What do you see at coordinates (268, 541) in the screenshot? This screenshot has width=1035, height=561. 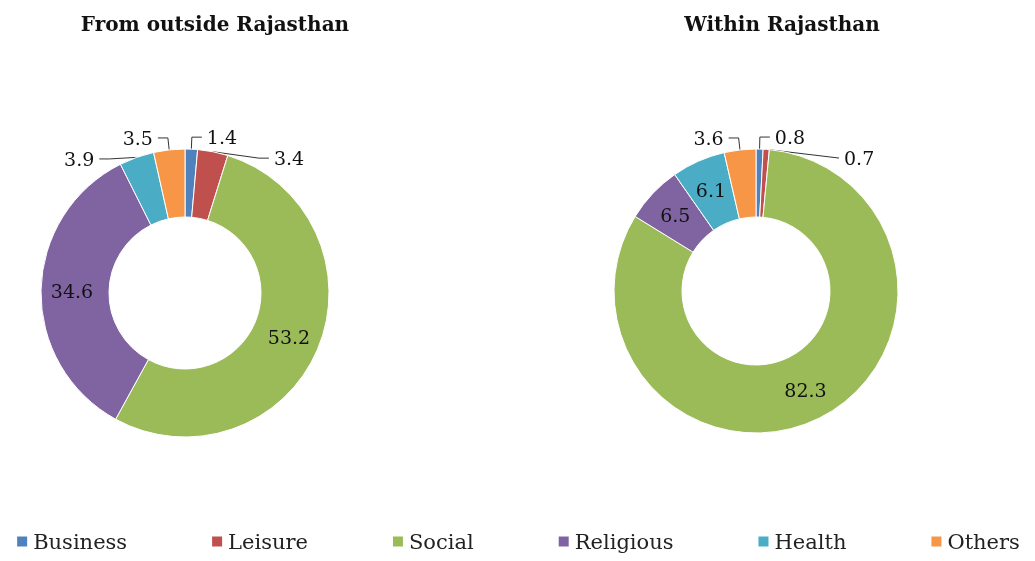 I see `legend-label: Leisure` at bounding box center [268, 541].